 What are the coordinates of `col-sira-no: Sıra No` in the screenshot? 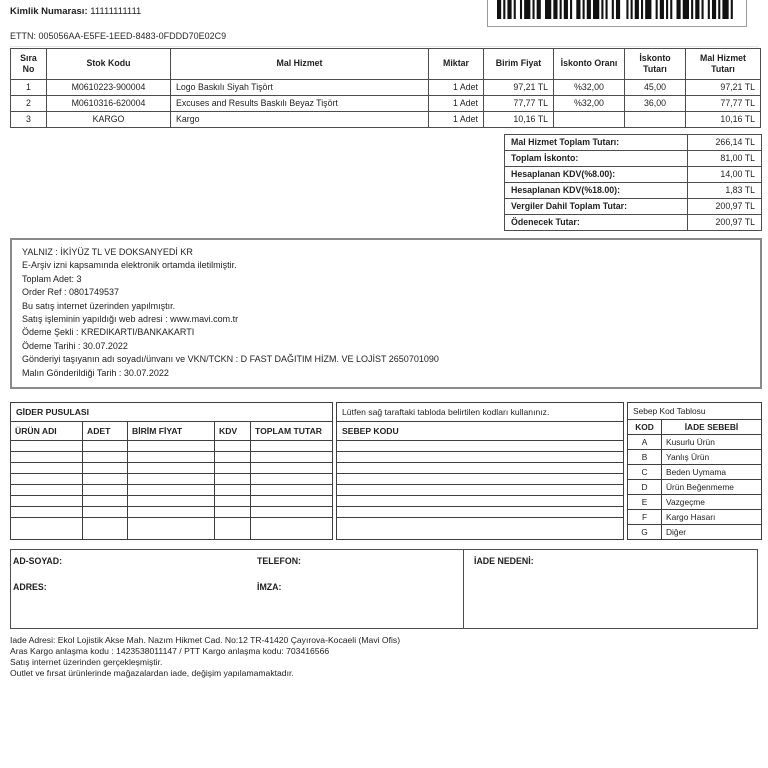 It's located at (28, 64).